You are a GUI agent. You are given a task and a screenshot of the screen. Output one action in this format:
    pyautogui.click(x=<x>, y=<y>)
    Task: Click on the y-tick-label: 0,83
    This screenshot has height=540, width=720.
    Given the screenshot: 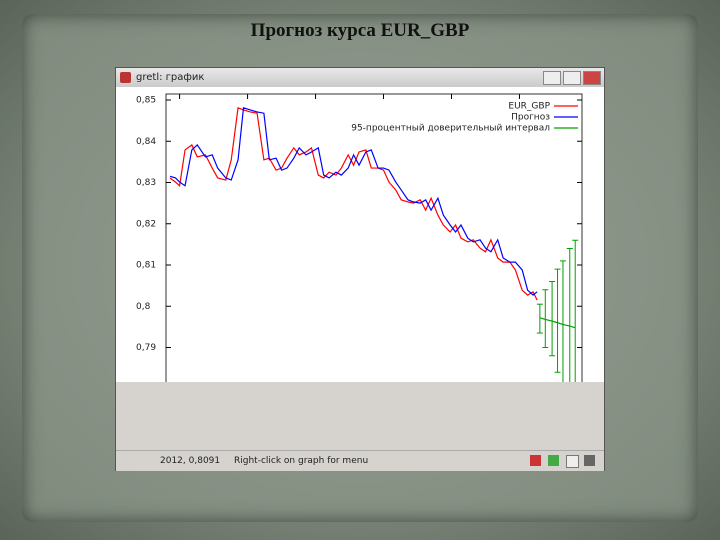 What is the action you would take?
    pyautogui.click(x=146, y=183)
    